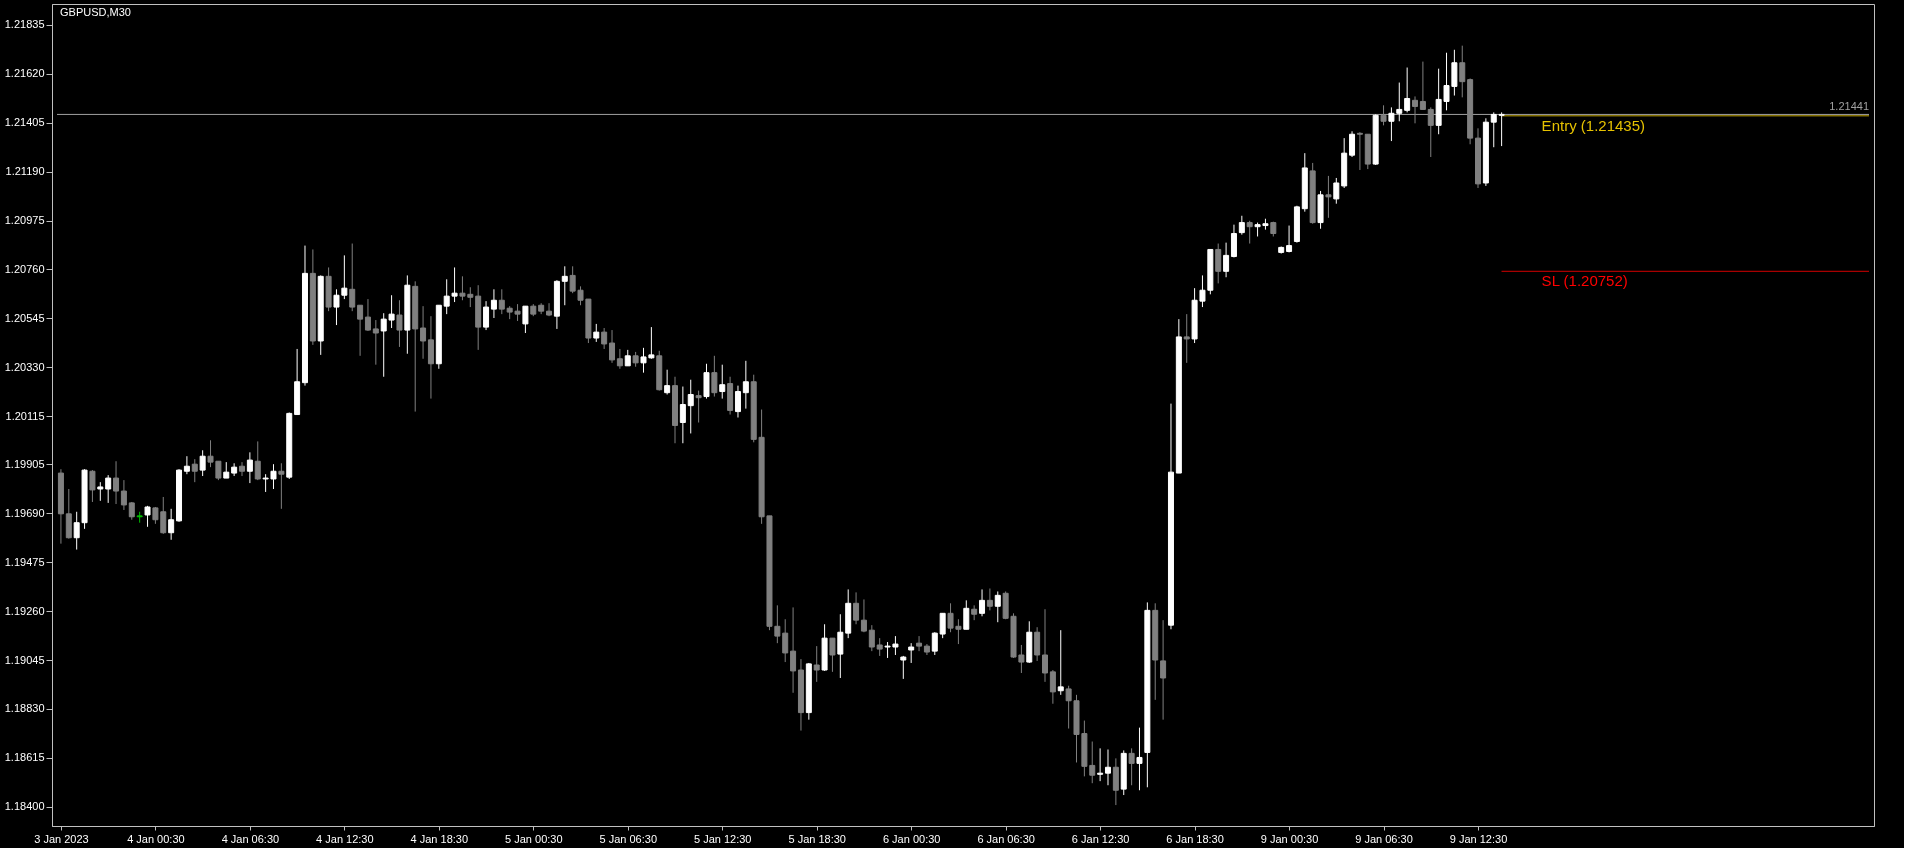 The image size is (1916, 850). I want to click on x-tick-label: 4 Jan 12:30, so click(345, 838).